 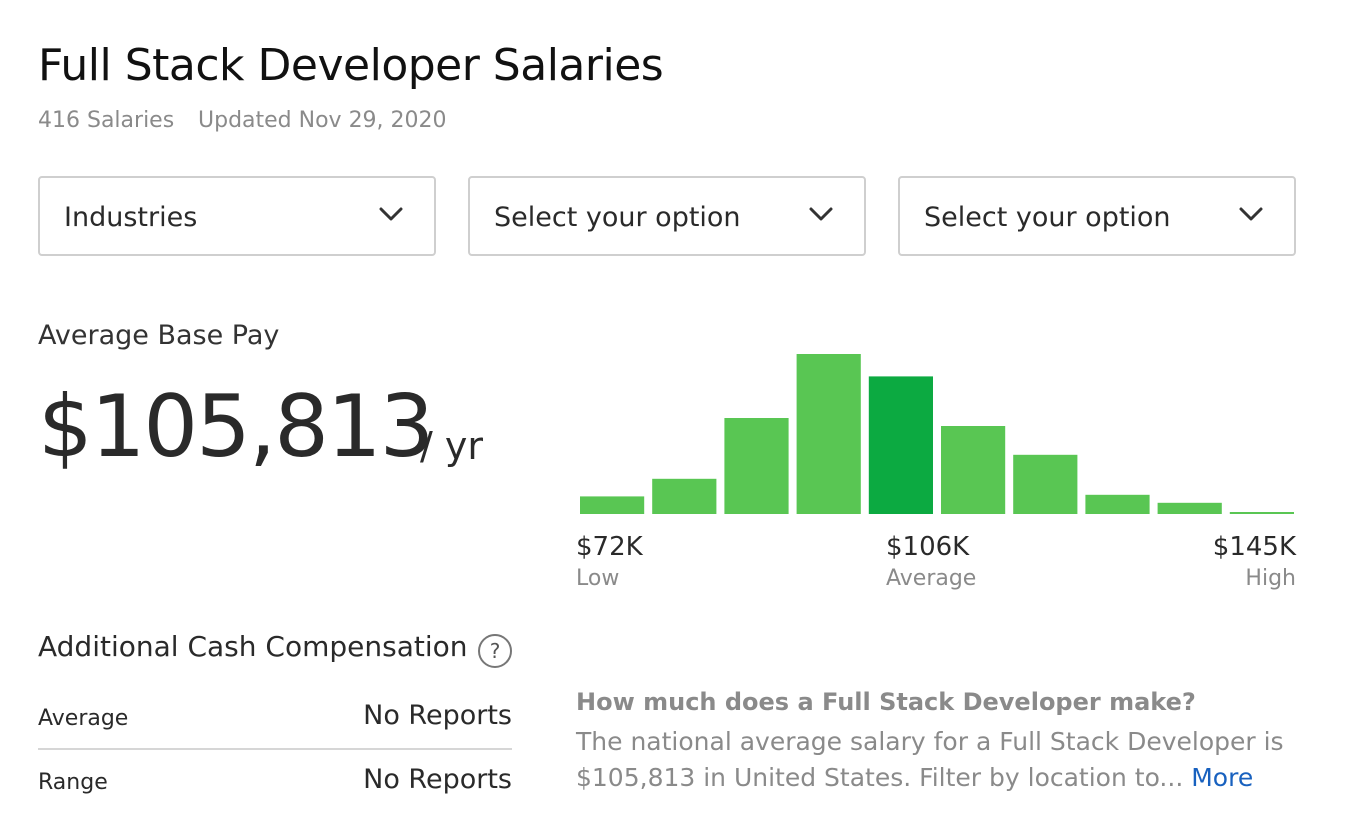 I want to click on more-link: More, so click(x=1222, y=777).